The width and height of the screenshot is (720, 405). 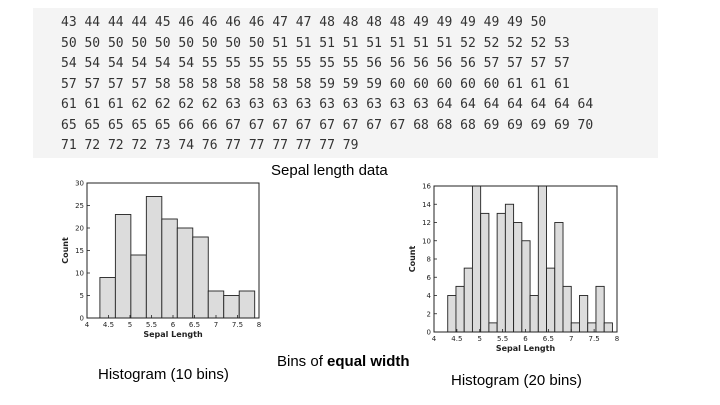 I want to click on sepal-length-caption: Sepal length data, so click(x=329, y=170).